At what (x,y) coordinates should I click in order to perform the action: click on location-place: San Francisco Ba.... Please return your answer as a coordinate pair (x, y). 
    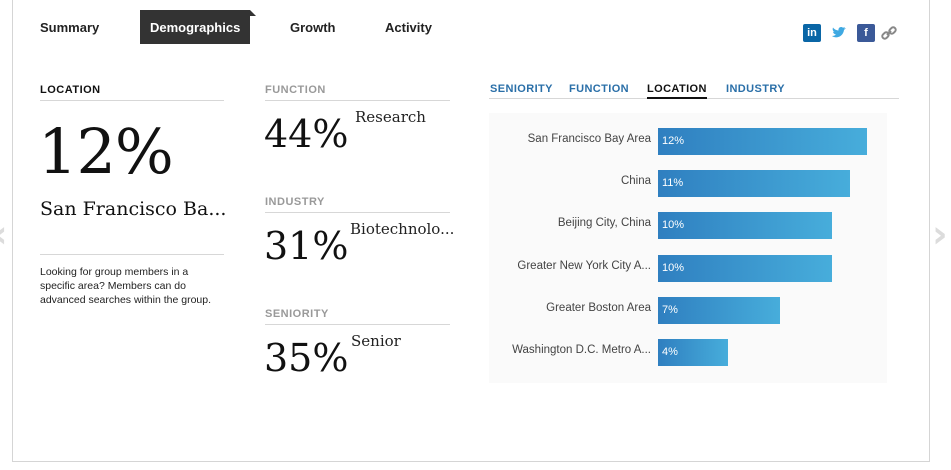
    Looking at the image, I should click on (133, 209).